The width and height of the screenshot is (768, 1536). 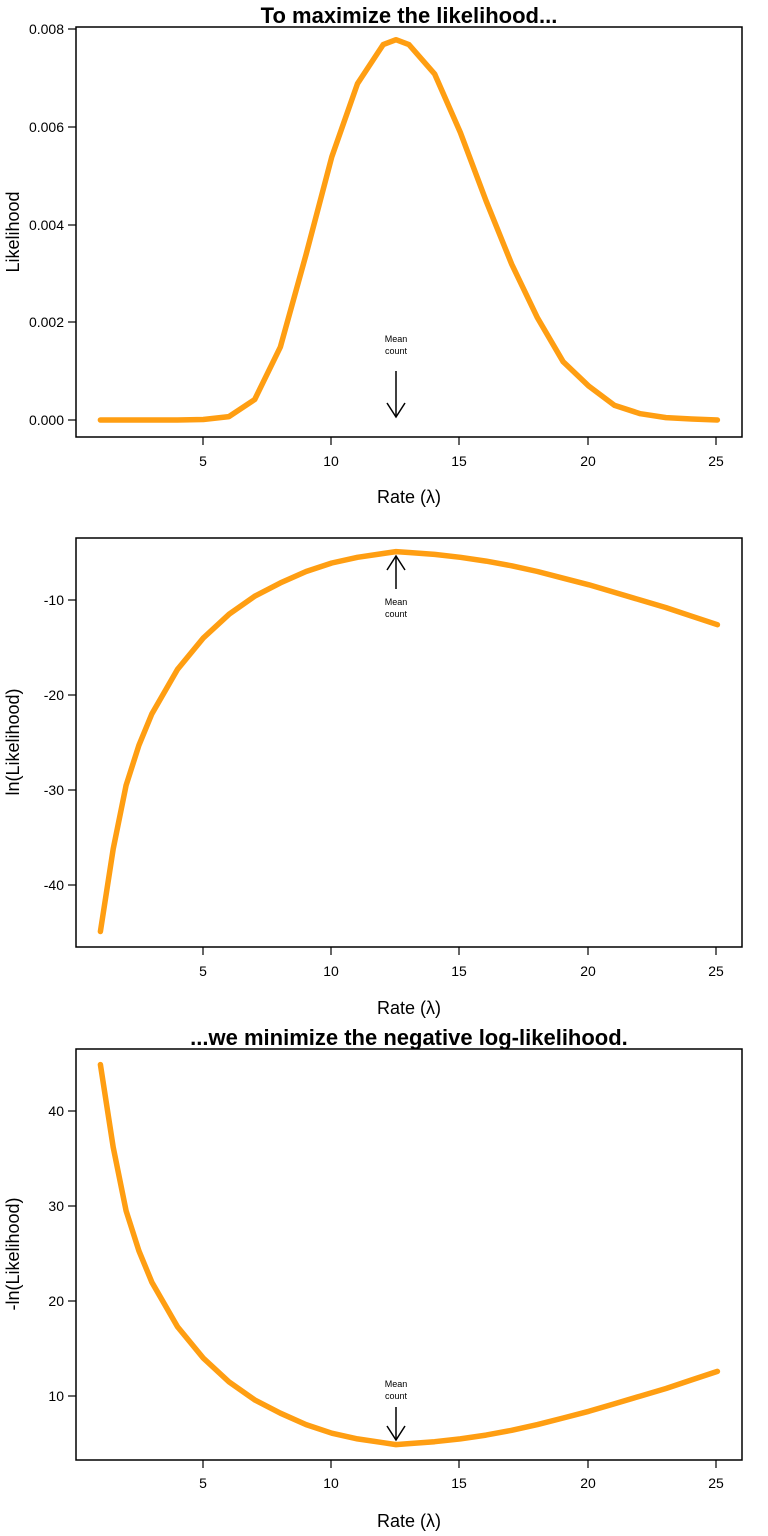 What do you see at coordinates (13, 1253) in the screenshot?
I see `chart-3-y-axis-label: -ln(Likelihood)` at bounding box center [13, 1253].